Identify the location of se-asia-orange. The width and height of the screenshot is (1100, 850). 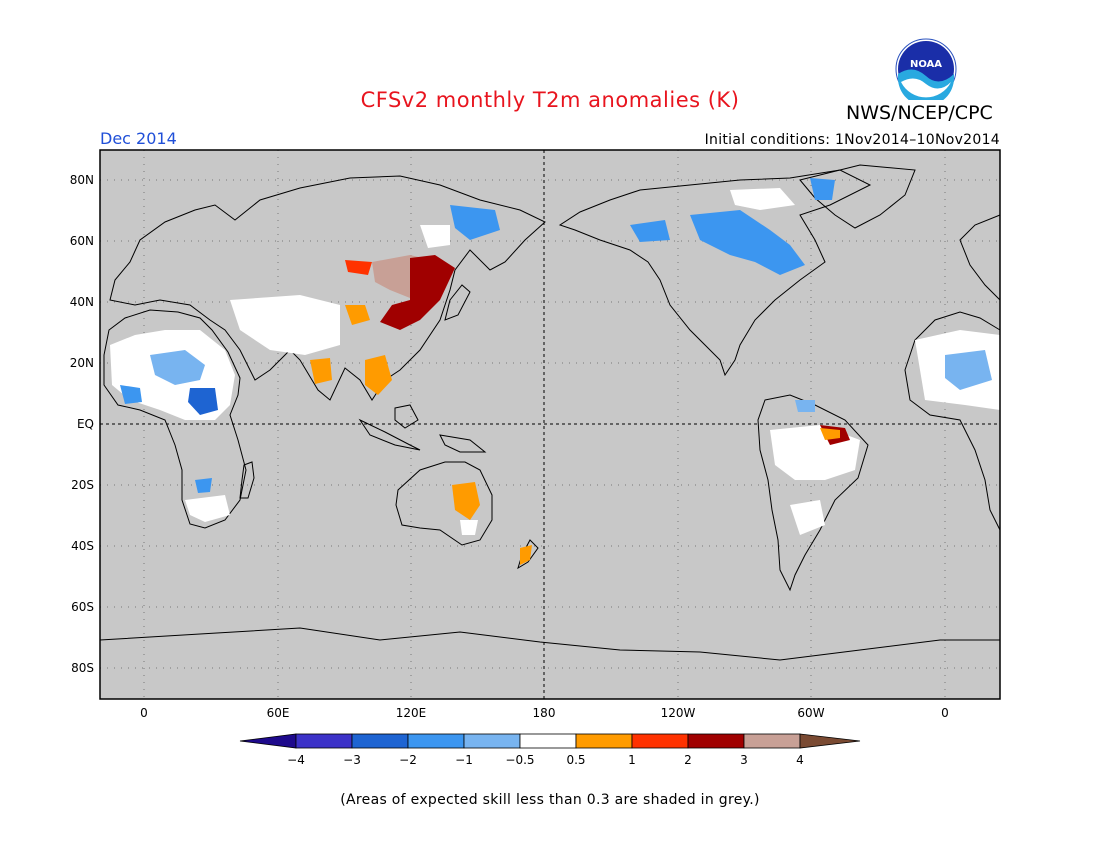
(378, 375).